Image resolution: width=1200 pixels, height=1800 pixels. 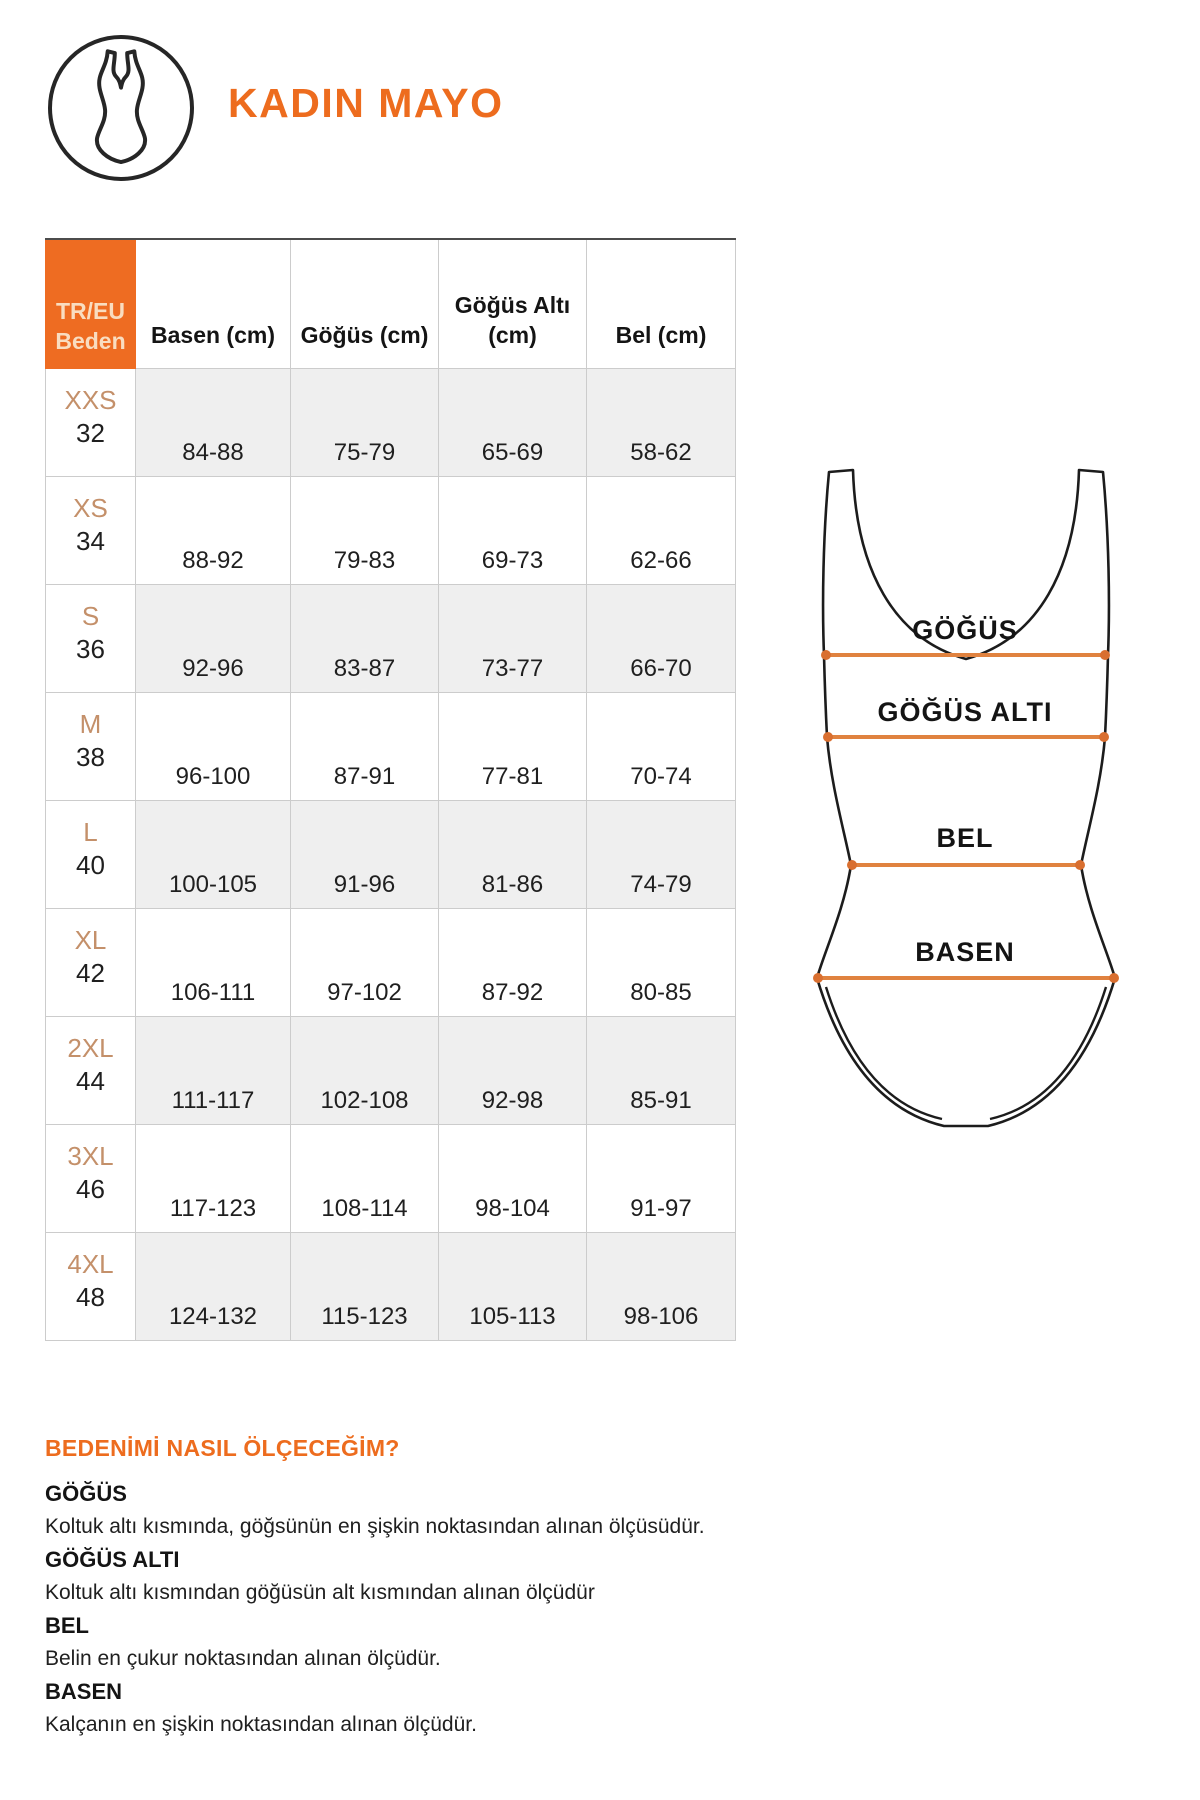 I want to click on label-bel: BEL, so click(x=965, y=838).